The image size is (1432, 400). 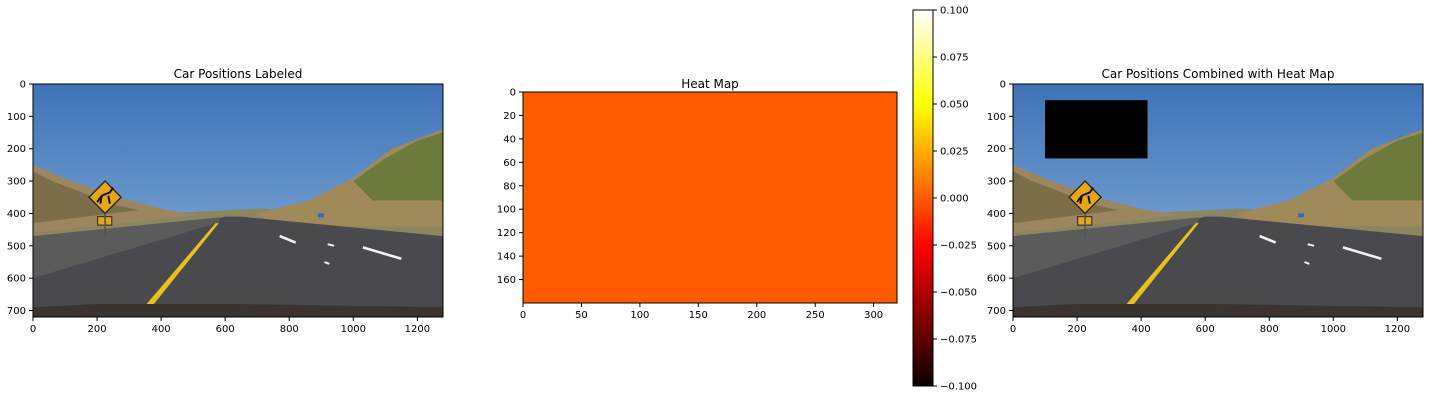 What do you see at coordinates (958, 340) in the screenshot?
I see `colorbar-tick-label: −0.075` at bounding box center [958, 340].